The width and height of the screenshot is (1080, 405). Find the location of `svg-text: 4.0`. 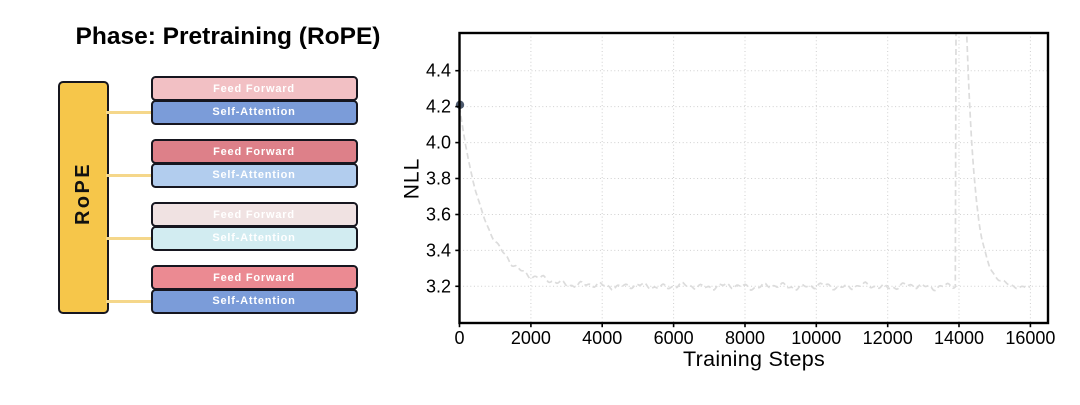

svg-text: 4.0 is located at coordinates (438, 143).